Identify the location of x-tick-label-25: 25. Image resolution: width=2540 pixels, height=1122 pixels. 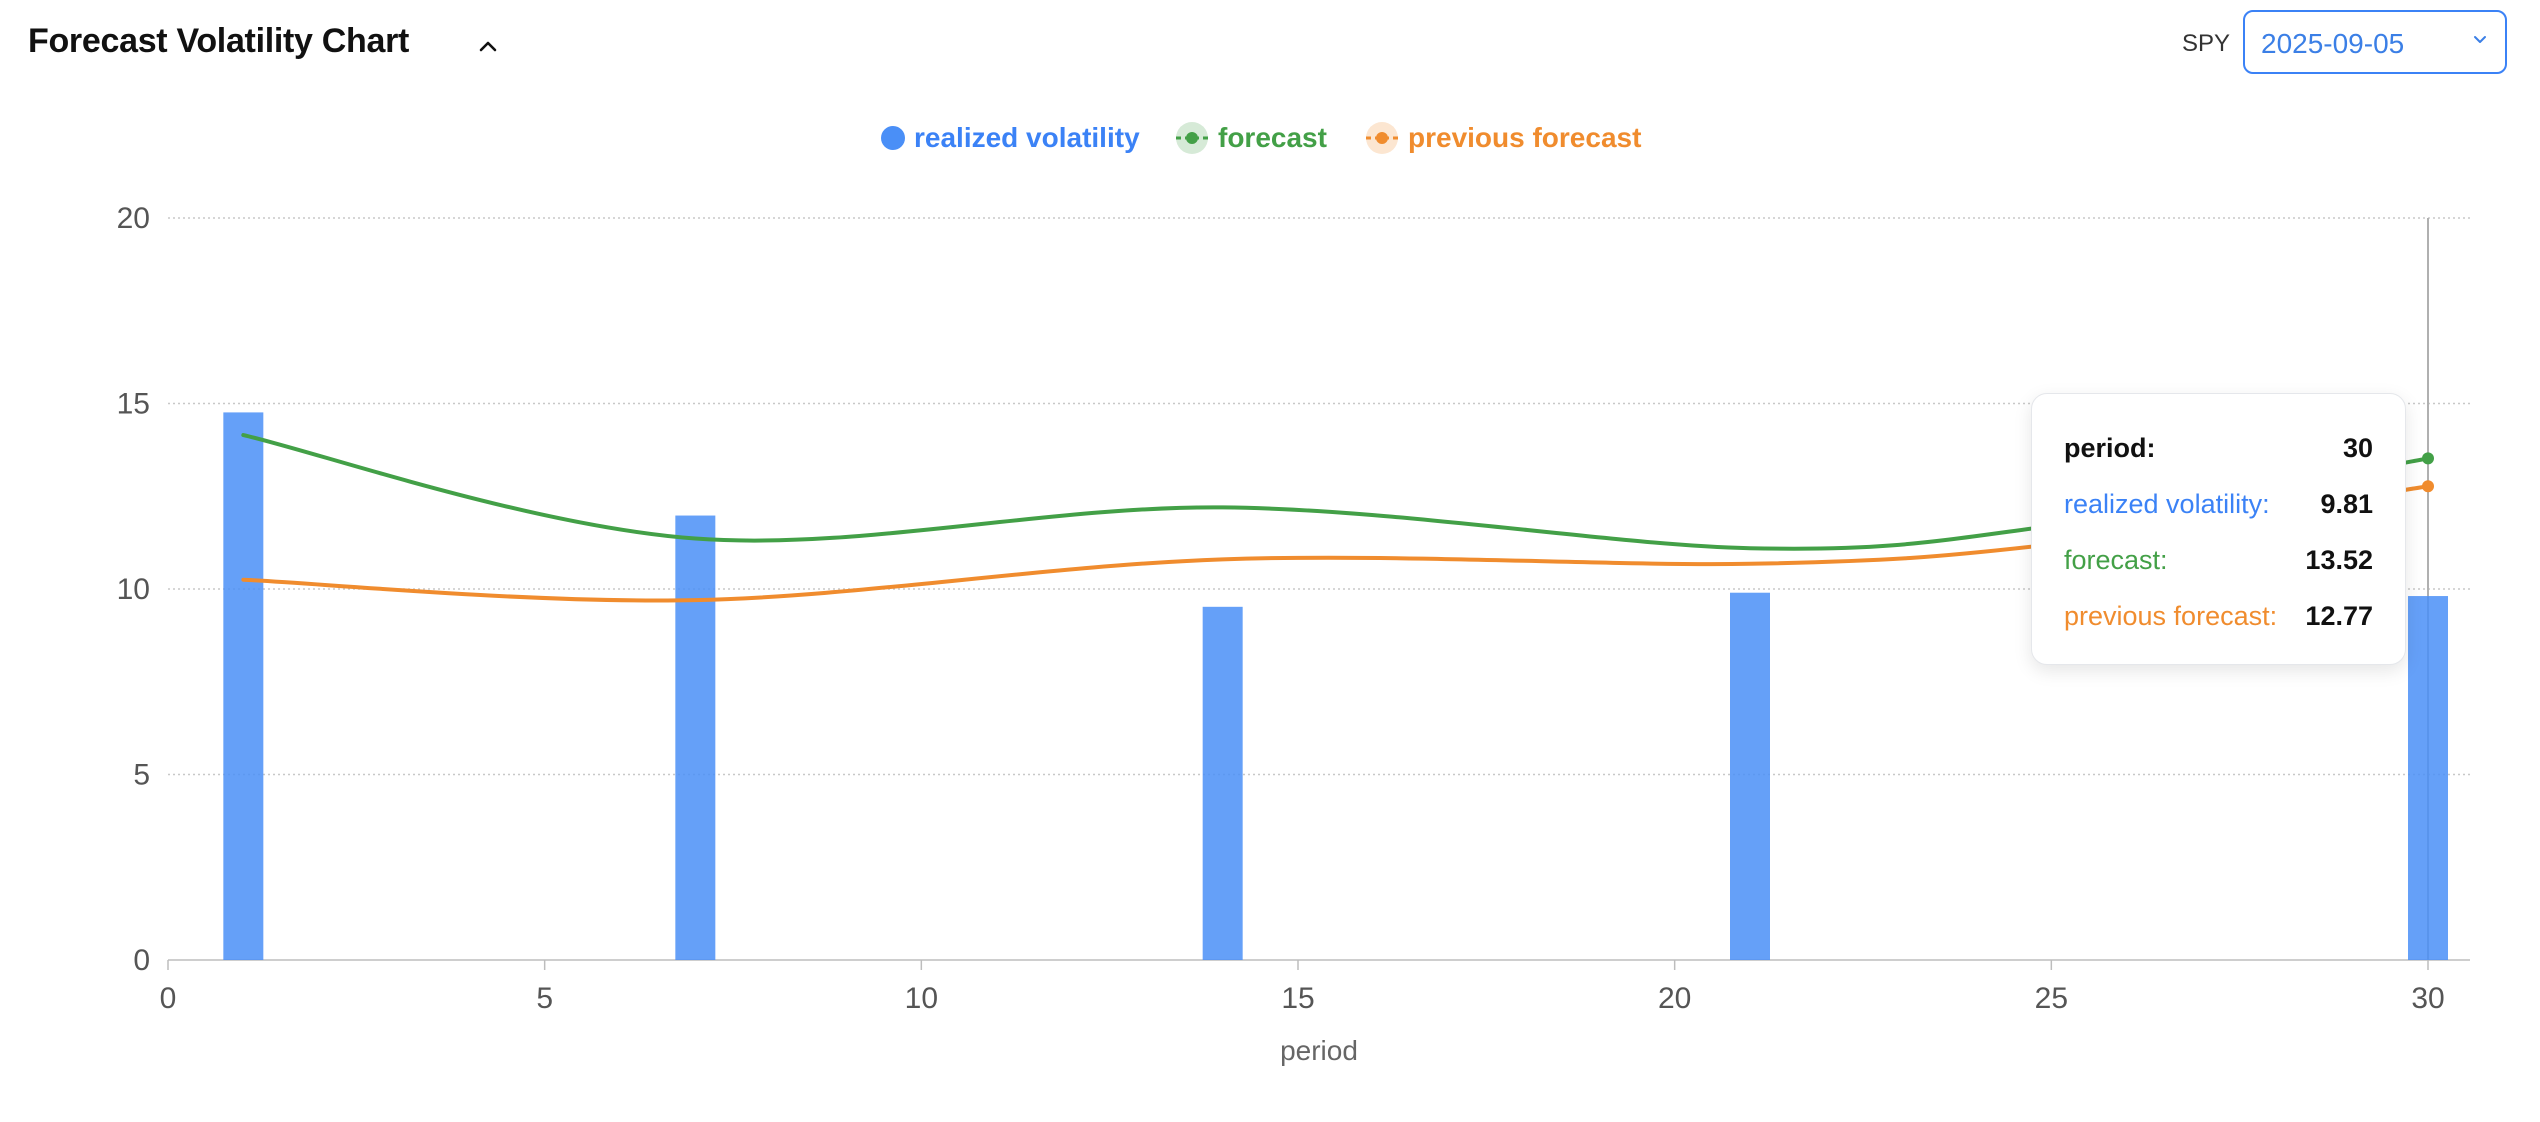
(2051, 998).